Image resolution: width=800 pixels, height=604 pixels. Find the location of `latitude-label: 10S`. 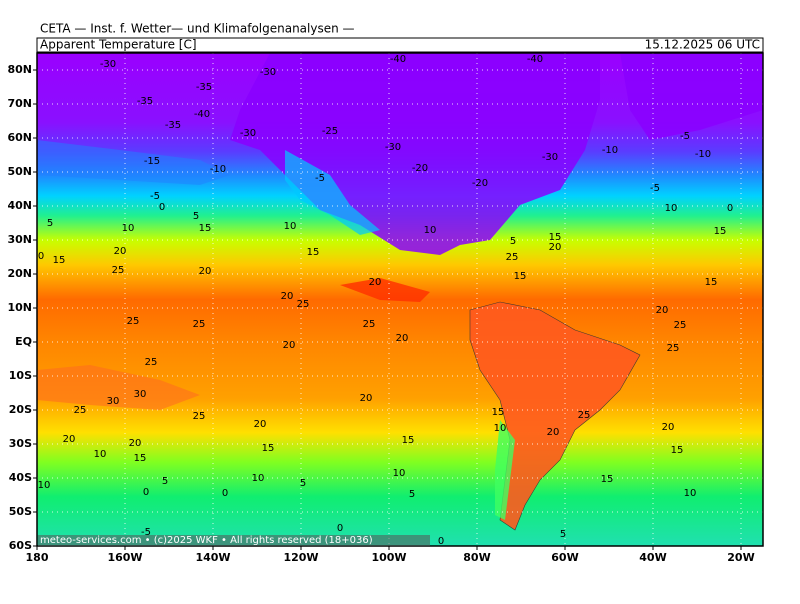

latitude-label: 10S is located at coordinates (20, 375).